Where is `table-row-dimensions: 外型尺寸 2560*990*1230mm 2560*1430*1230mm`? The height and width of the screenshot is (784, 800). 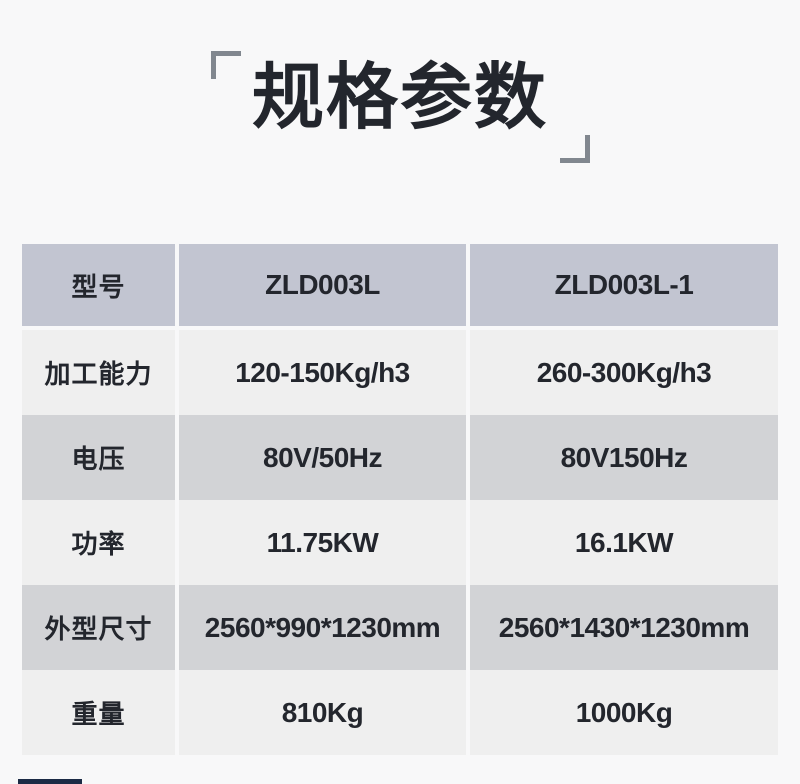 table-row-dimensions: 外型尺寸 2560*990*1230mm 2560*1430*1230mm is located at coordinates (400, 627).